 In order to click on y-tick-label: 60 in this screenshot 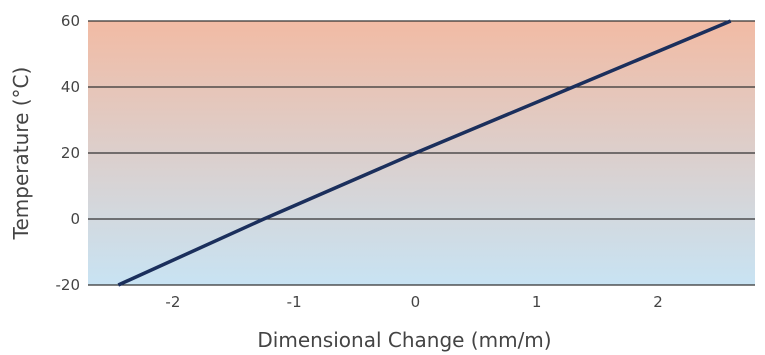, I will do `click(70, 21)`.